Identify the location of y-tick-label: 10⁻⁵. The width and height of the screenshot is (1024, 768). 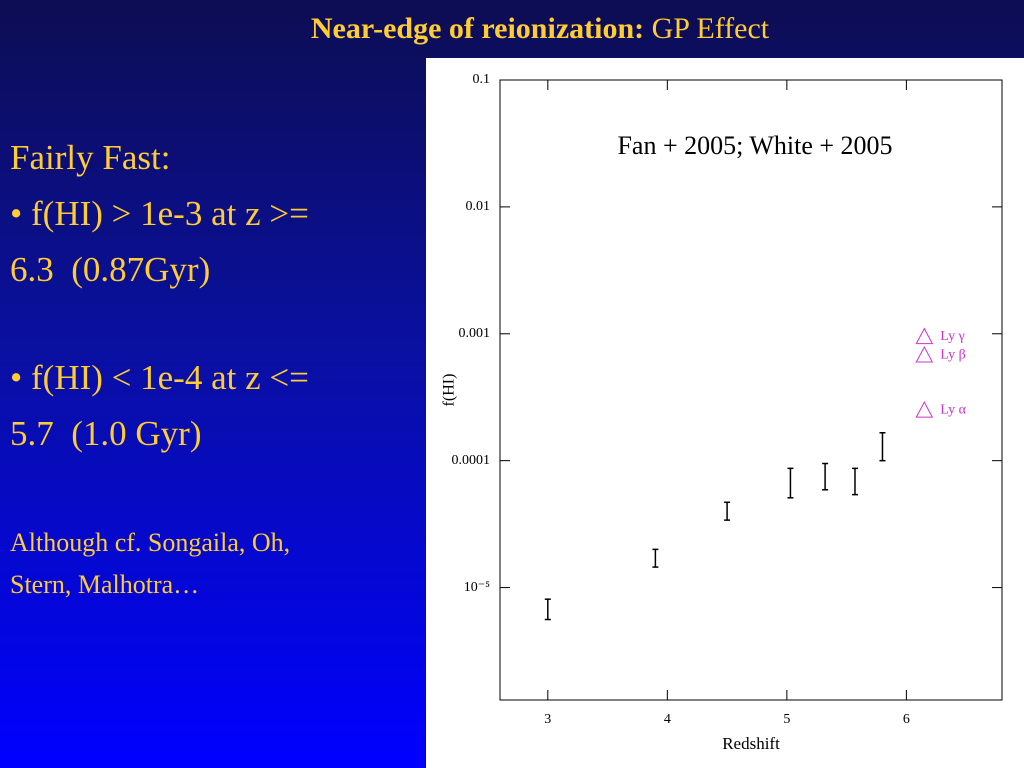
(477, 587).